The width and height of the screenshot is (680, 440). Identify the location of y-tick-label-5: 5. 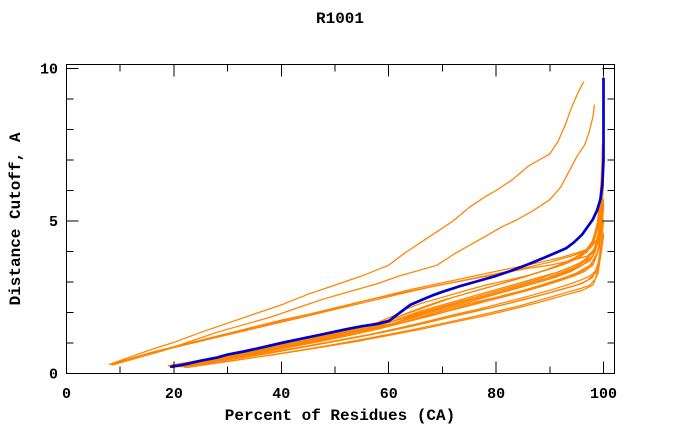
(53, 222).